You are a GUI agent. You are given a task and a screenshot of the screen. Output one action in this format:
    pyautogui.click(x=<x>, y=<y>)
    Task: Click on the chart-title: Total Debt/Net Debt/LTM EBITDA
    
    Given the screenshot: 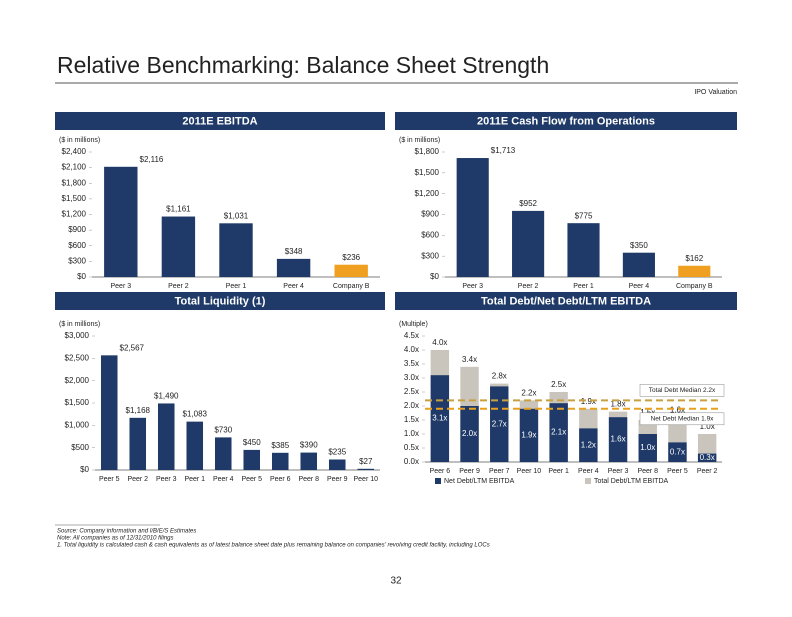 What is the action you would take?
    pyautogui.click(x=566, y=301)
    